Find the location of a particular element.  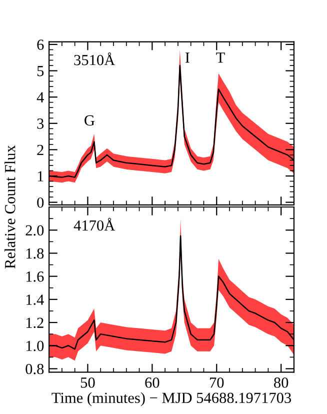

annotation: G is located at coordinates (89, 120).